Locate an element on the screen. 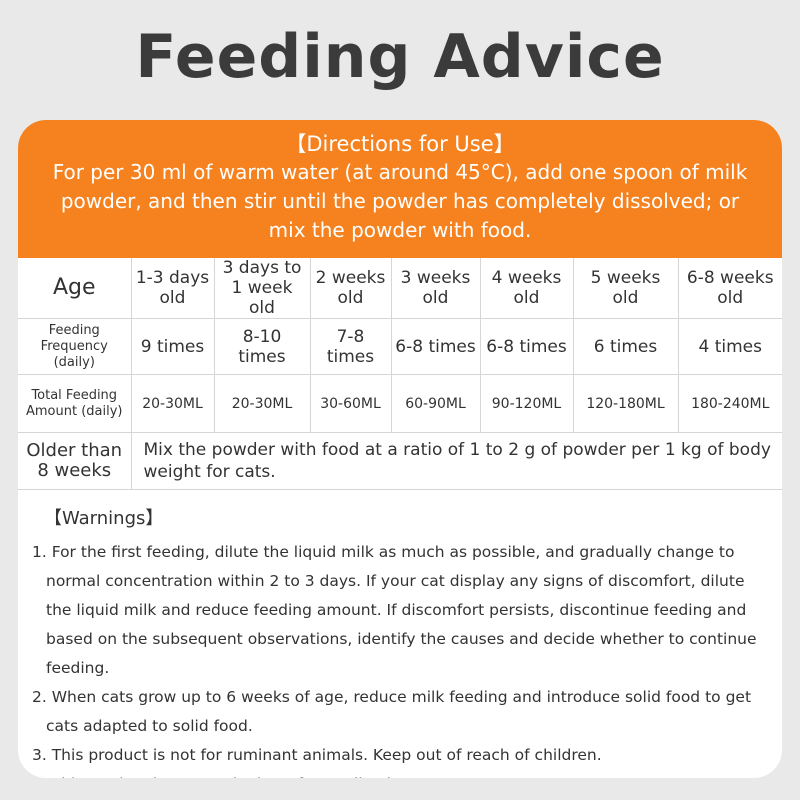  table-cell: 8-10 times is located at coordinates (262, 346).